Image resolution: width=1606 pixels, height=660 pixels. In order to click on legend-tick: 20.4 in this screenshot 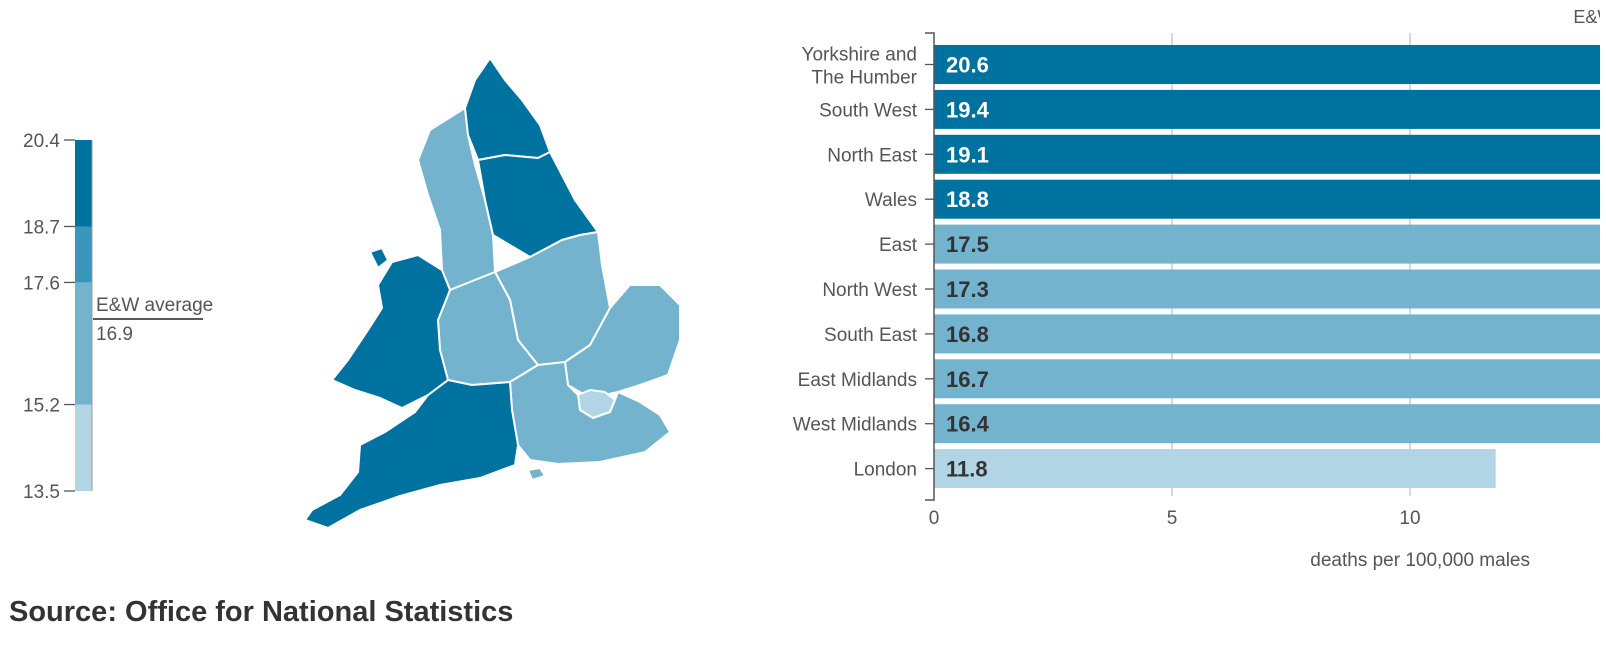, I will do `click(49, 141)`.